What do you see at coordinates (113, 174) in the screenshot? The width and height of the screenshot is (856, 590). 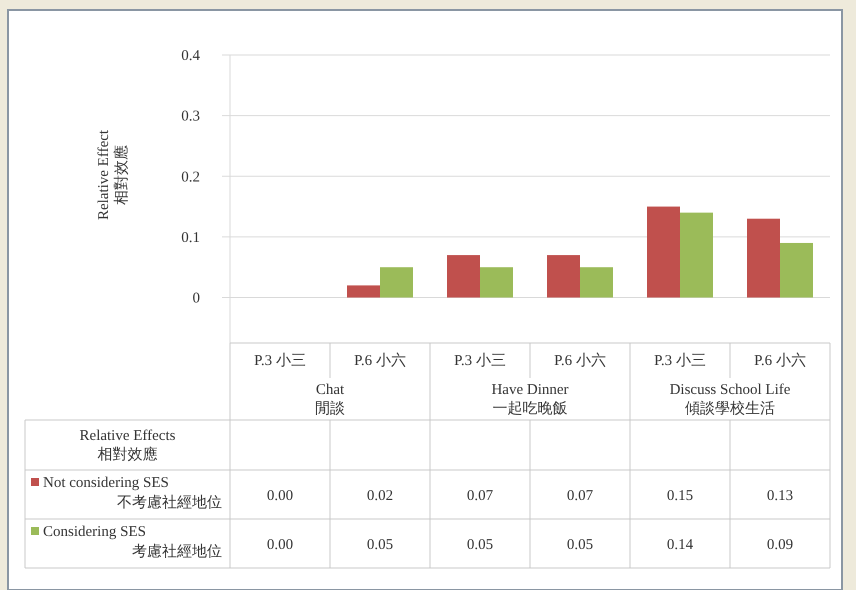 I see `y-axis-title: Relative Effect 相對效應` at bounding box center [113, 174].